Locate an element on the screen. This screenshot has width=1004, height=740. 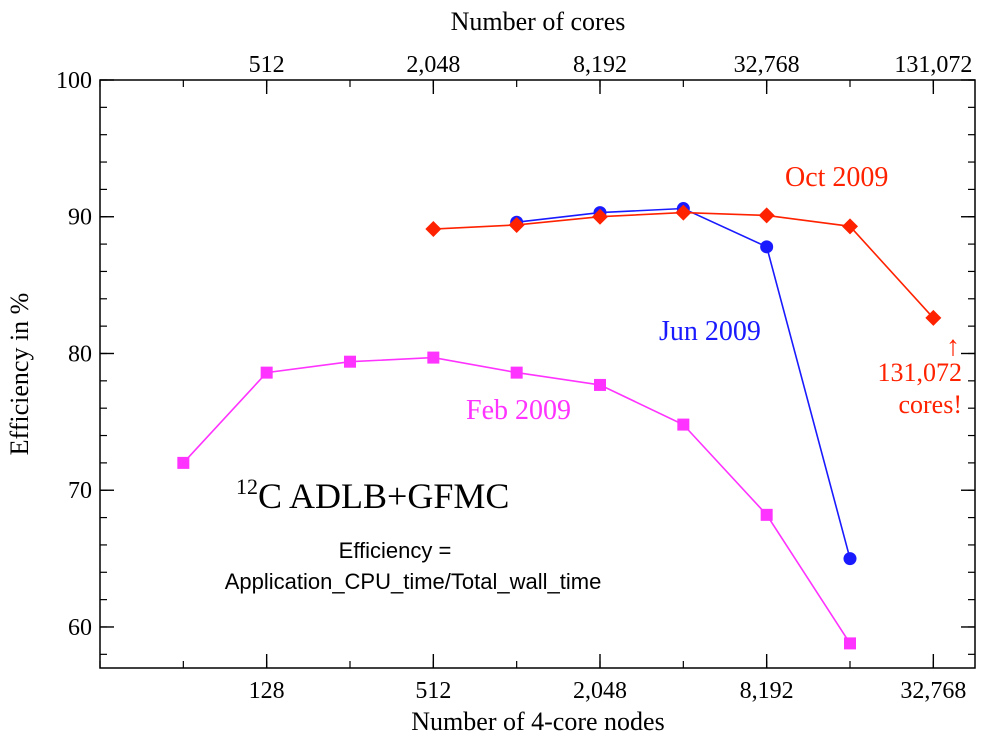
x-tick-label: 32,768 is located at coordinates (933, 691).